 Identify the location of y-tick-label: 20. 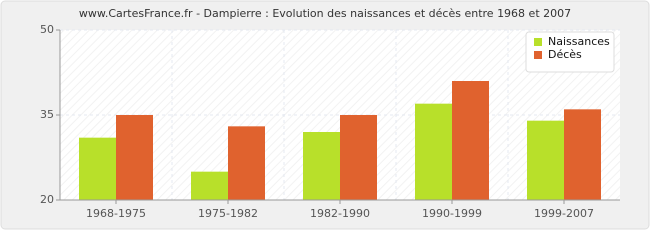
(47, 199).